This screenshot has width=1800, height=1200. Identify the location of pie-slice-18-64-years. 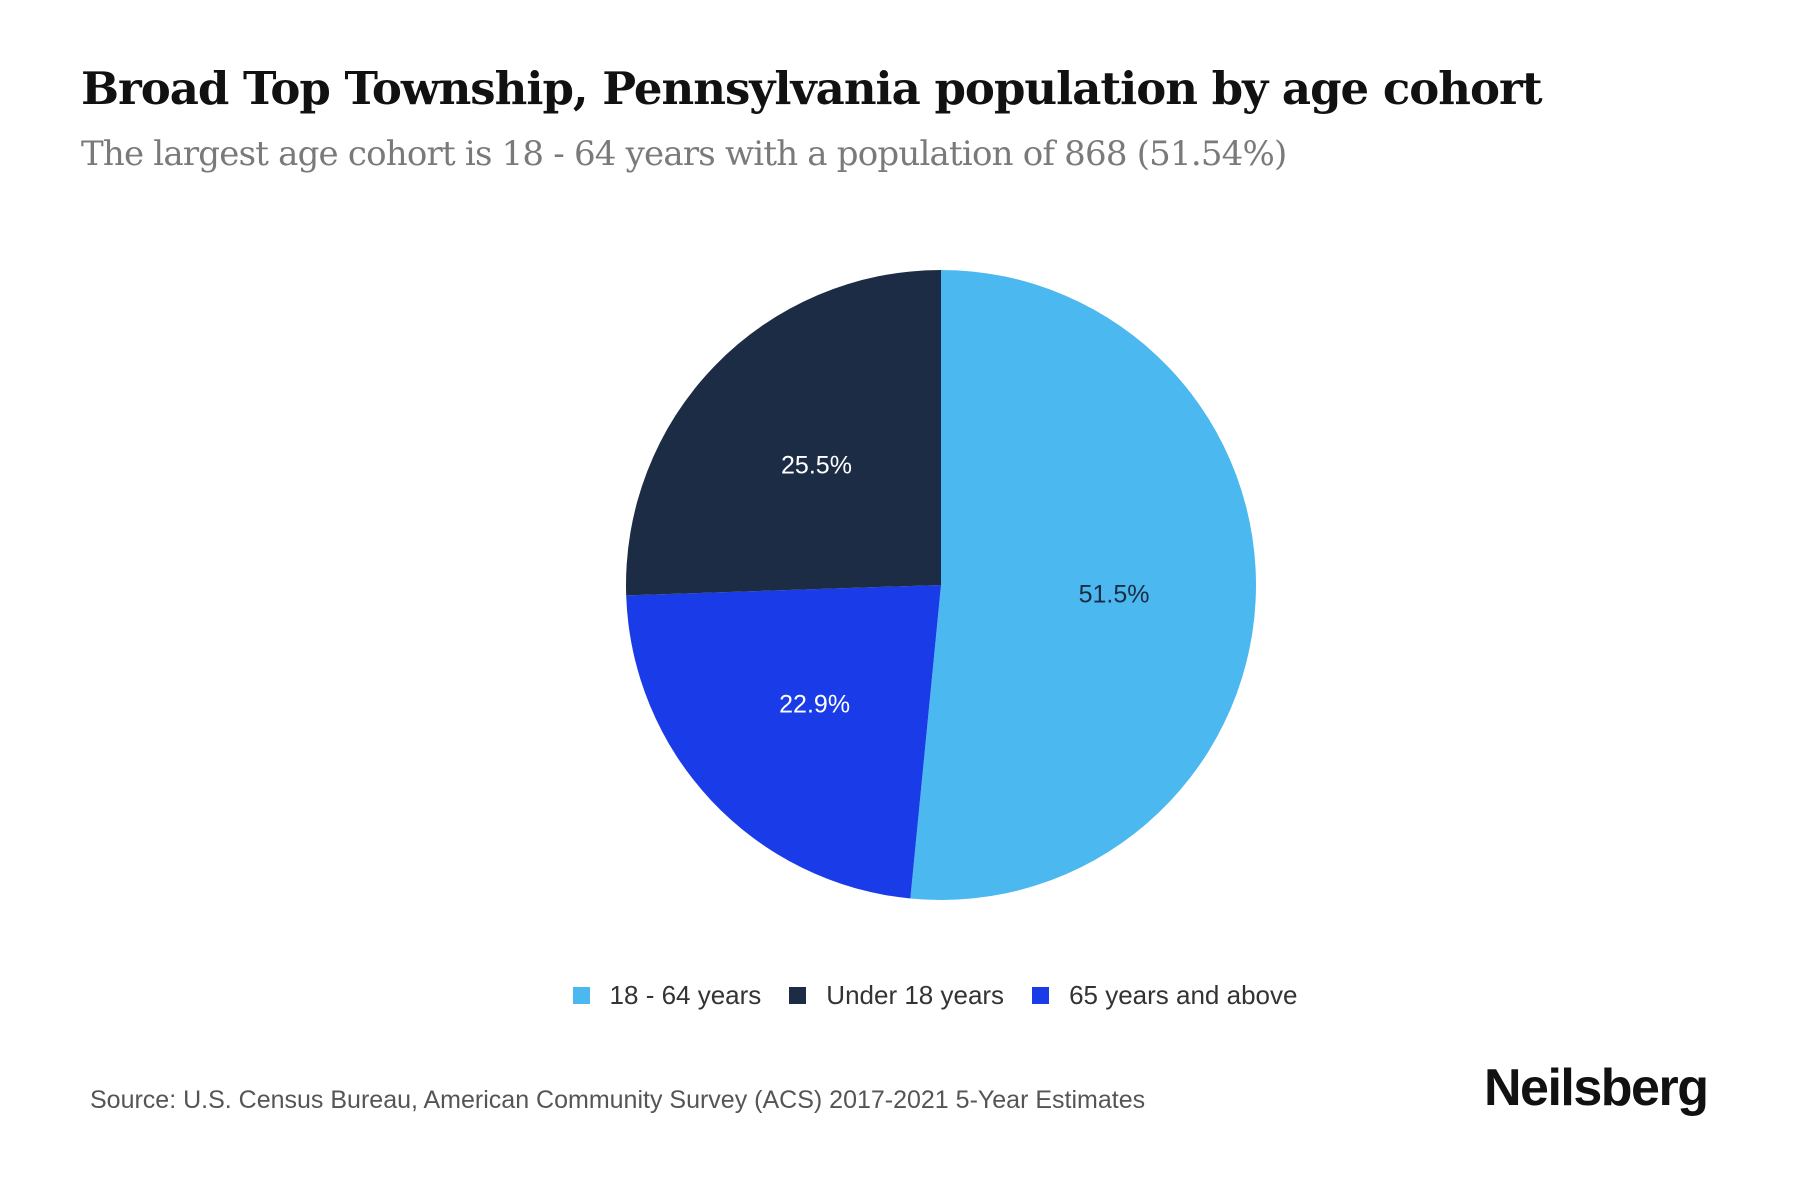
(1083, 585).